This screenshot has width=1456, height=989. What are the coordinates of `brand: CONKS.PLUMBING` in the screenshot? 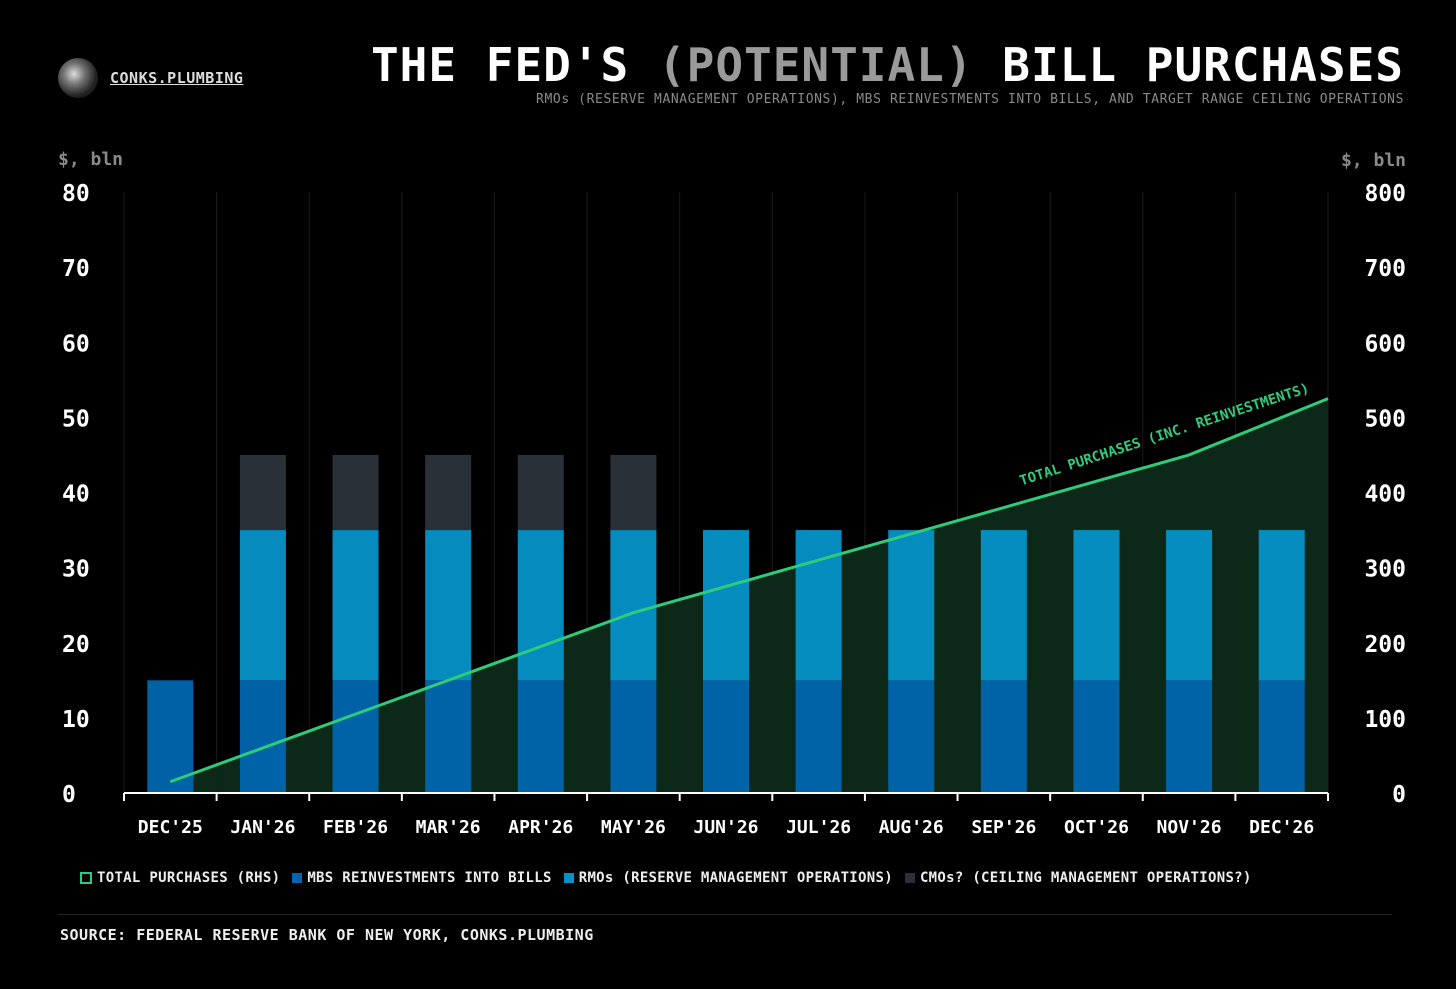 It's located at (150, 78).